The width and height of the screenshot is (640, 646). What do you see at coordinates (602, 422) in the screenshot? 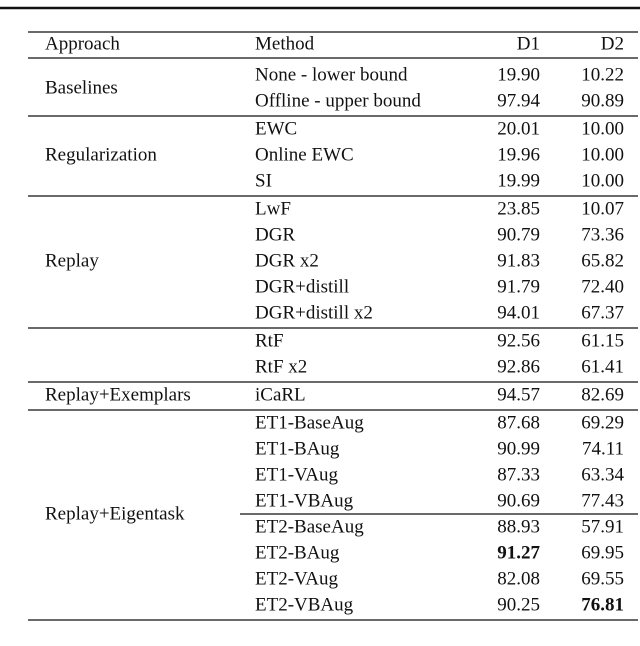
I see `value-cell: 69.29` at bounding box center [602, 422].